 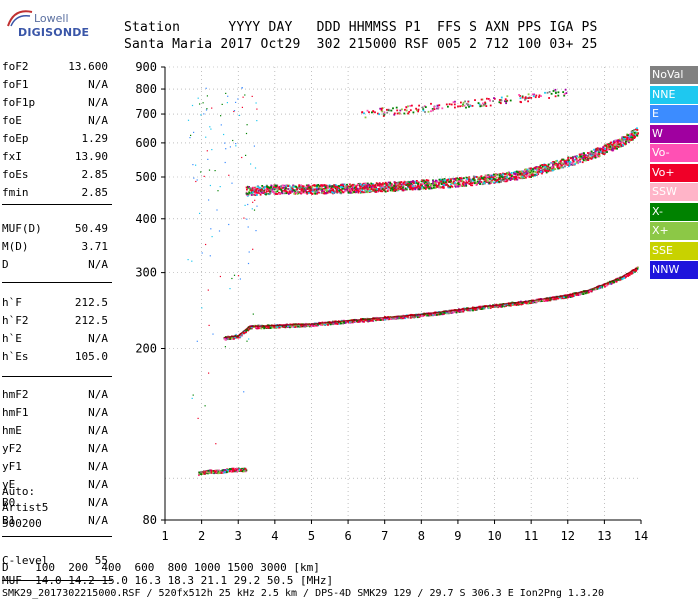 I want to click on param-name: foF1p, so click(x=19, y=102).